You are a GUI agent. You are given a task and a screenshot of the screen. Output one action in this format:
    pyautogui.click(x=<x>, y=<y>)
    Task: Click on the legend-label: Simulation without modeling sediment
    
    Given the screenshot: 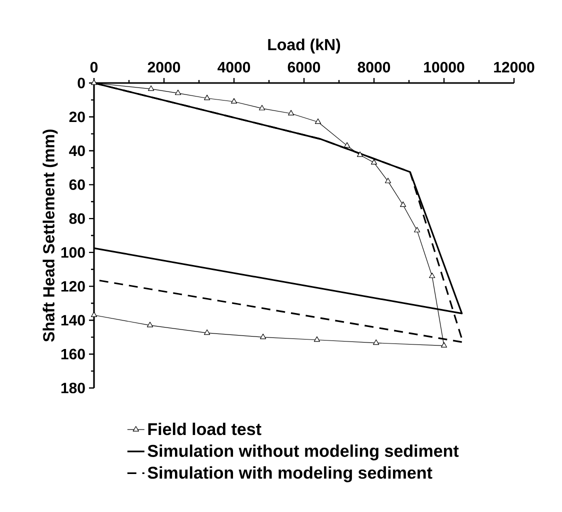 What is the action you would take?
    pyautogui.click(x=303, y=452)
    